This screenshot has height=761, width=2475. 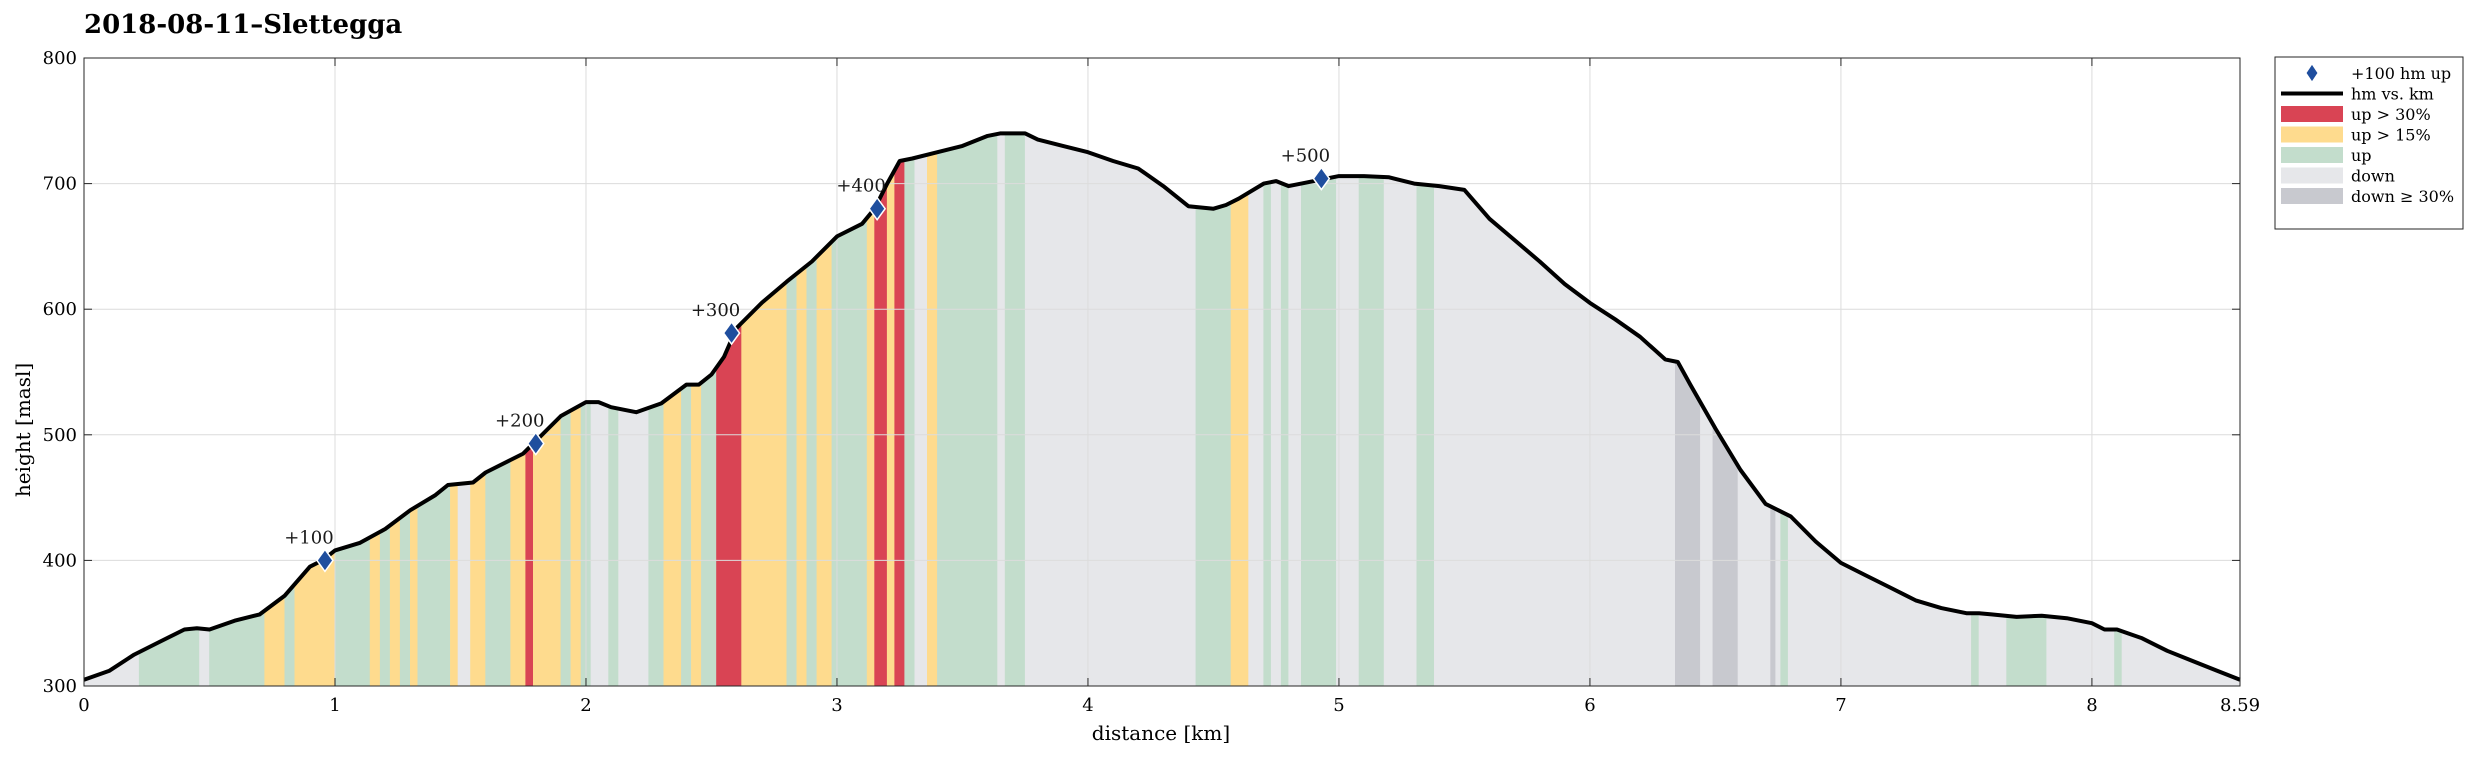 What do you see at coordinates (2312, 175) in the screenshot?
I see `legend-swatch-down` at bounding box center [2312, 175].